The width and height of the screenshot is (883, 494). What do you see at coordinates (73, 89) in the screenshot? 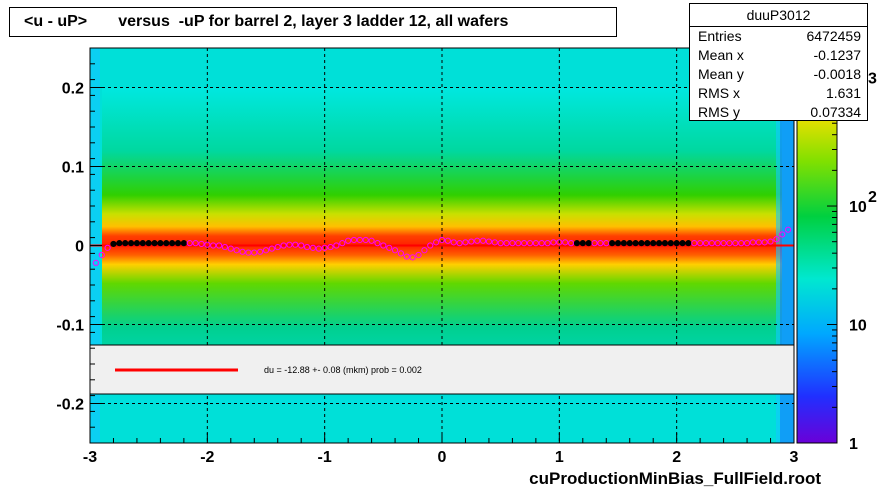
I see `y-tick-label: 0.2` at bounding box center [73, 89].